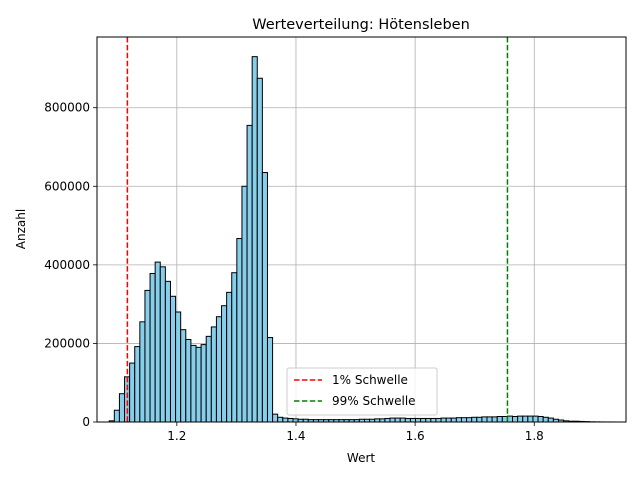 The height and width of the screenshot is (480, 640). I want to click on y-tick-label: 600000, so click(67, 186).